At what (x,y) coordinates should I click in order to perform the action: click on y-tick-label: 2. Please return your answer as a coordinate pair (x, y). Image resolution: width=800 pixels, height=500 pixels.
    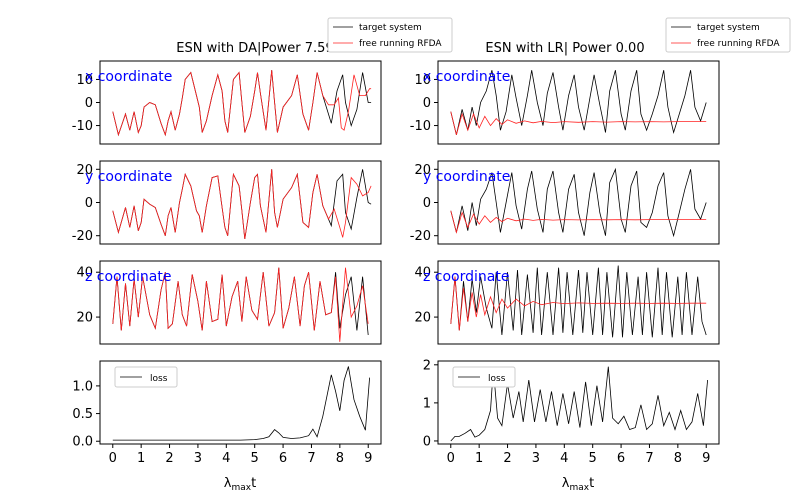
    Looking at the image, I should click on (427, 365).